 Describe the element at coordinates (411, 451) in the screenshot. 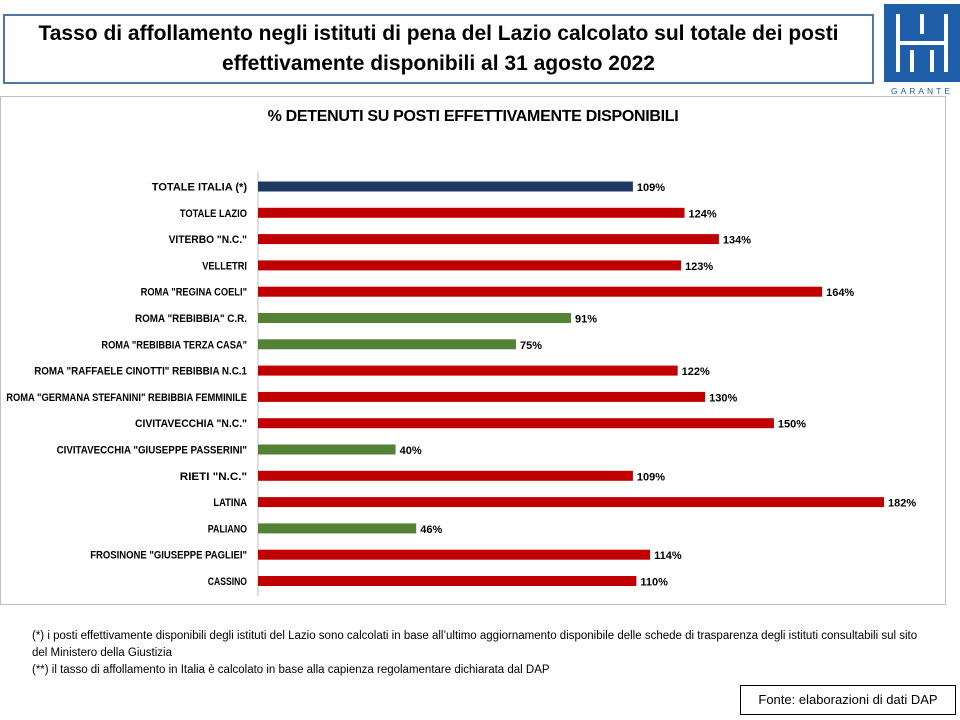

I see `value-label: 40%` at that location.